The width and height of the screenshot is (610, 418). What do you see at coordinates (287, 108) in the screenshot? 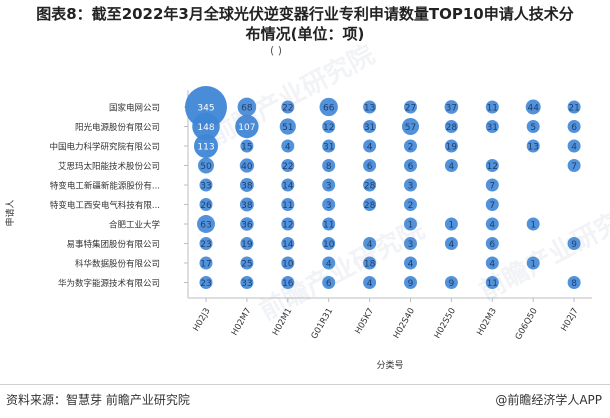
I see `bubble-label: 22` at bounding box center [287, 108].